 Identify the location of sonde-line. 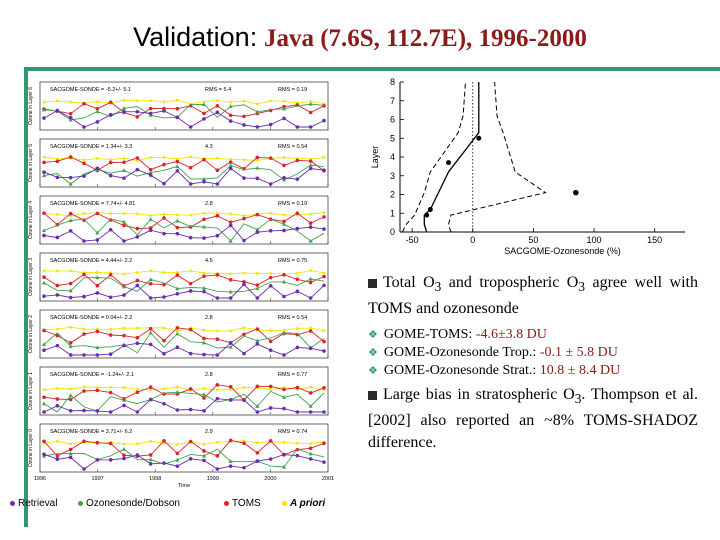
(184, 112).